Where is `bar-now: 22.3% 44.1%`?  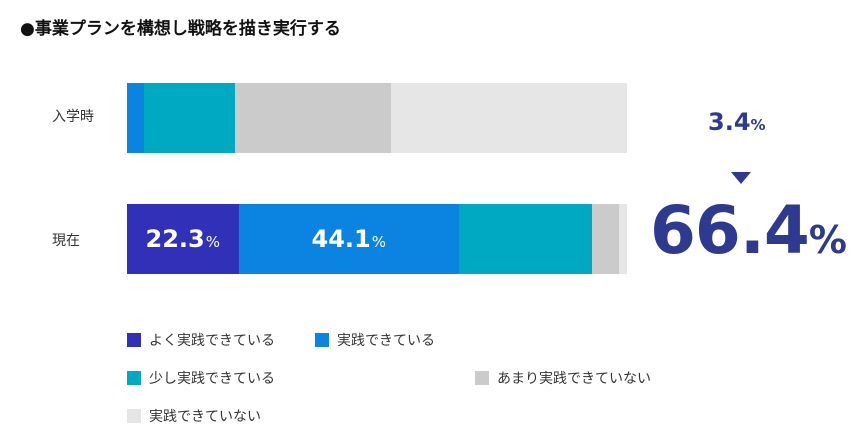 bar-now: 22.3% 44.1% is located at coordinates (377, 239).